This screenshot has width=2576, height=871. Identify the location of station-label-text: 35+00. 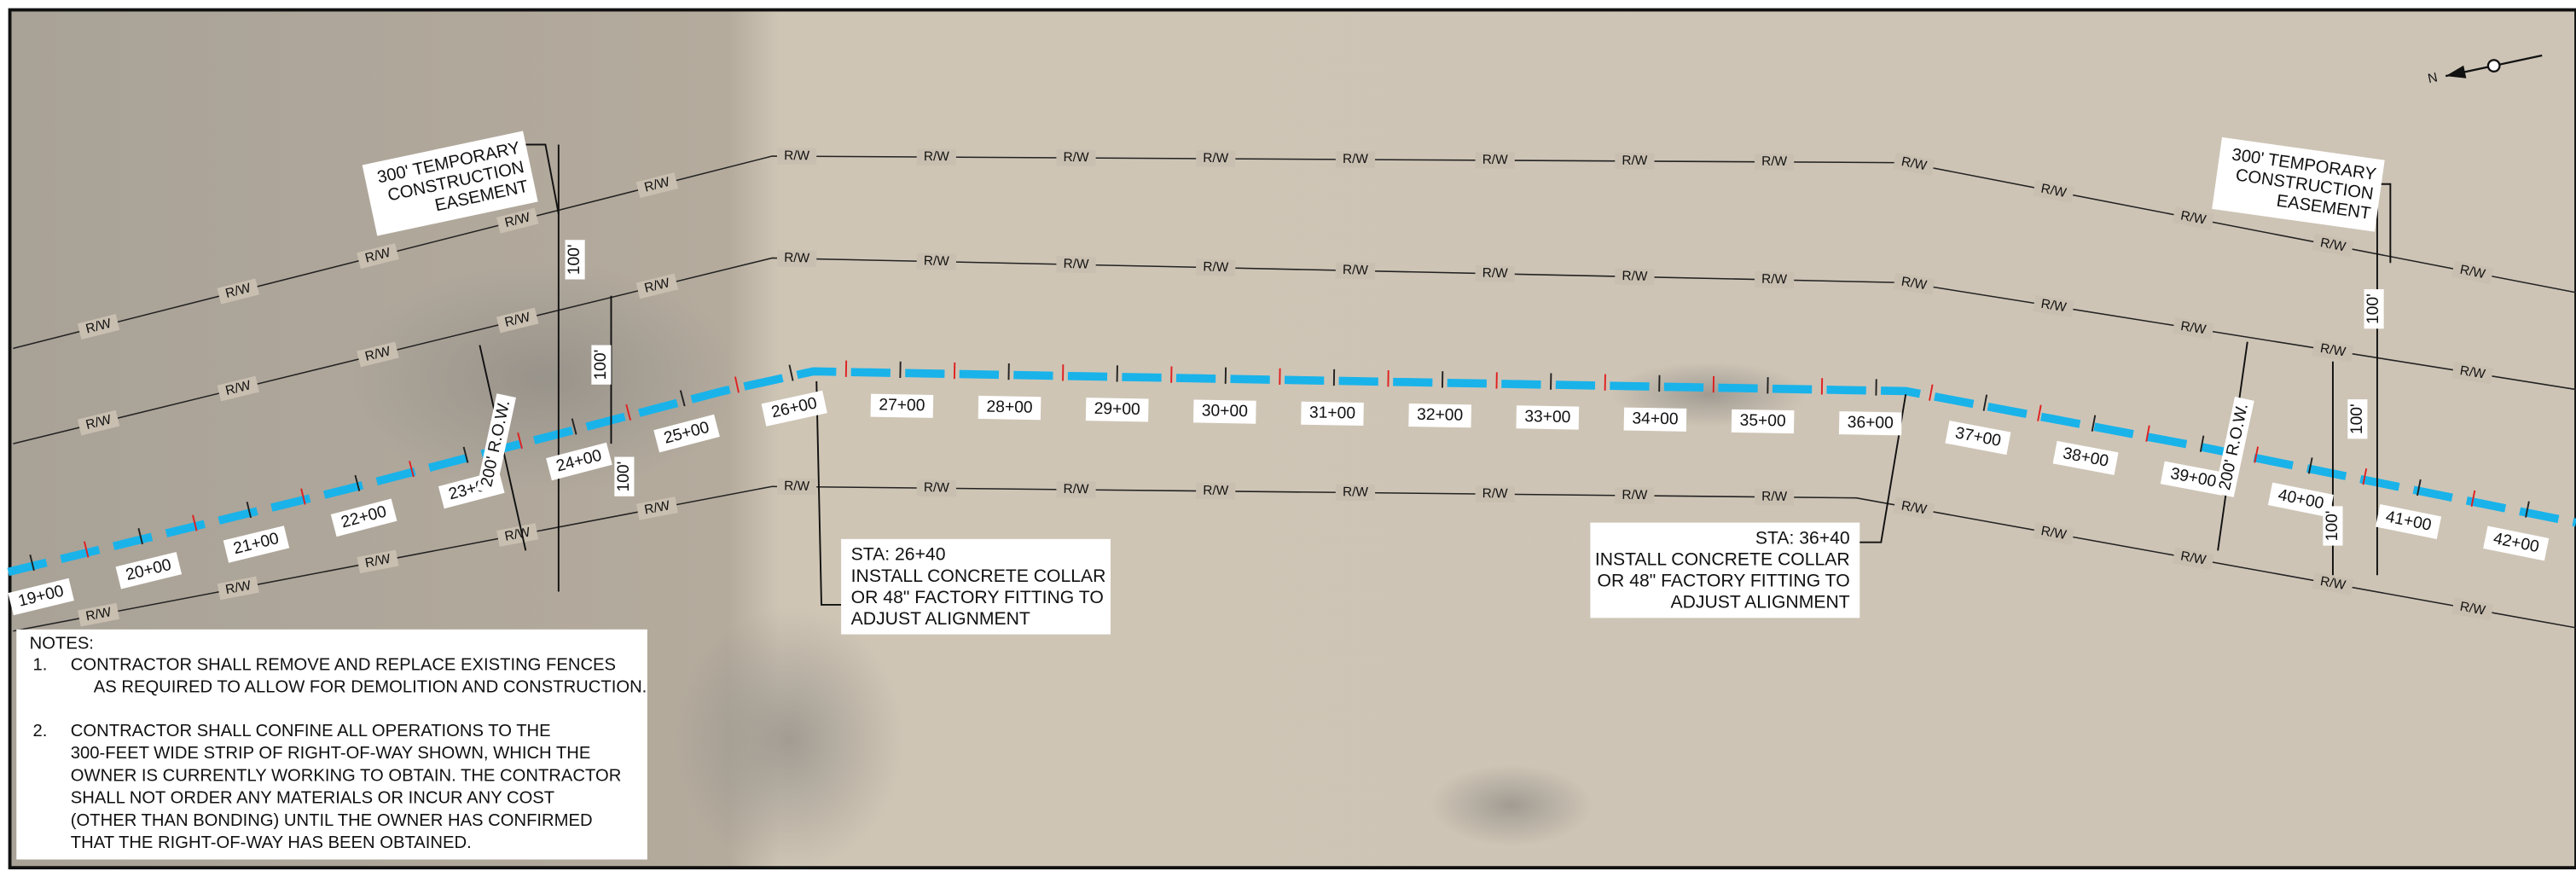
(1762, 421).